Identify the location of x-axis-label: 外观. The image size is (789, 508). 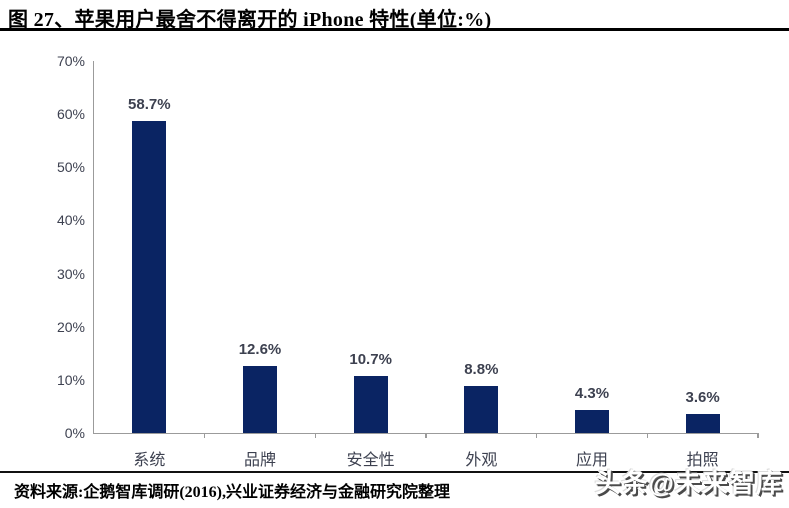
(481, 460).